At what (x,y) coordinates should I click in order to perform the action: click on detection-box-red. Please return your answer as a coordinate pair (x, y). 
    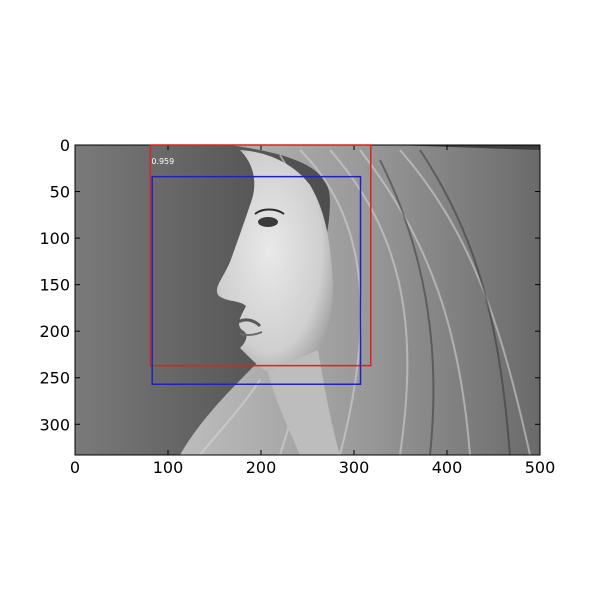
    Looking at the image, I should click on (260, 255).